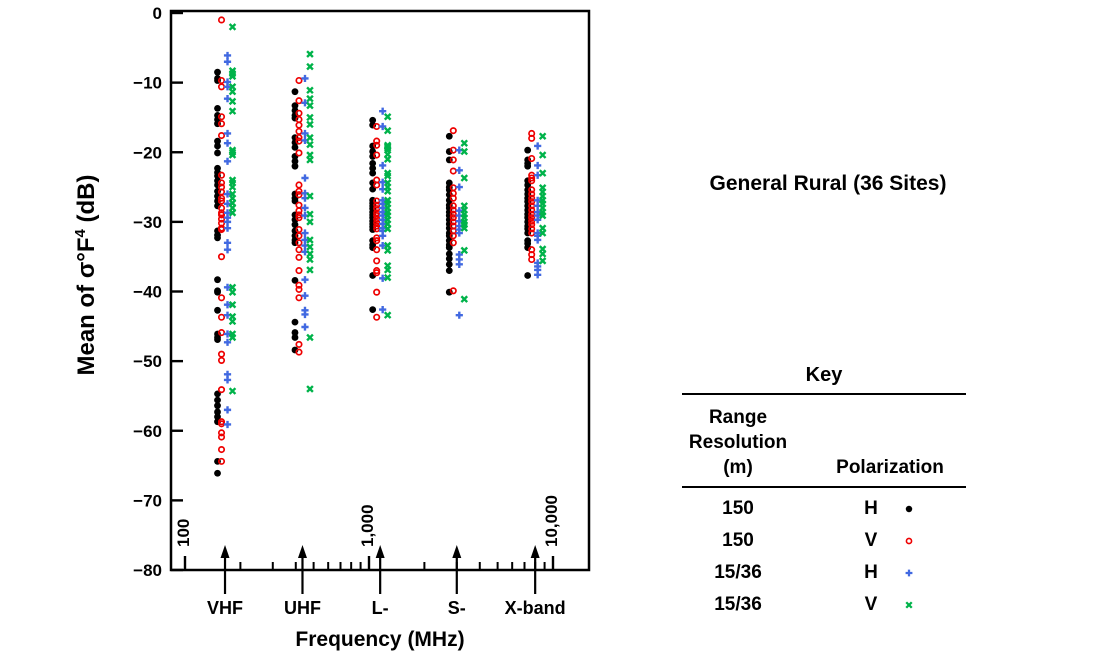 The width and height of the screenshot is (1093, 659). Describe the element at coordinates (824, 605) in the screenshot. I see `key-row: 15/36 V` at that location.